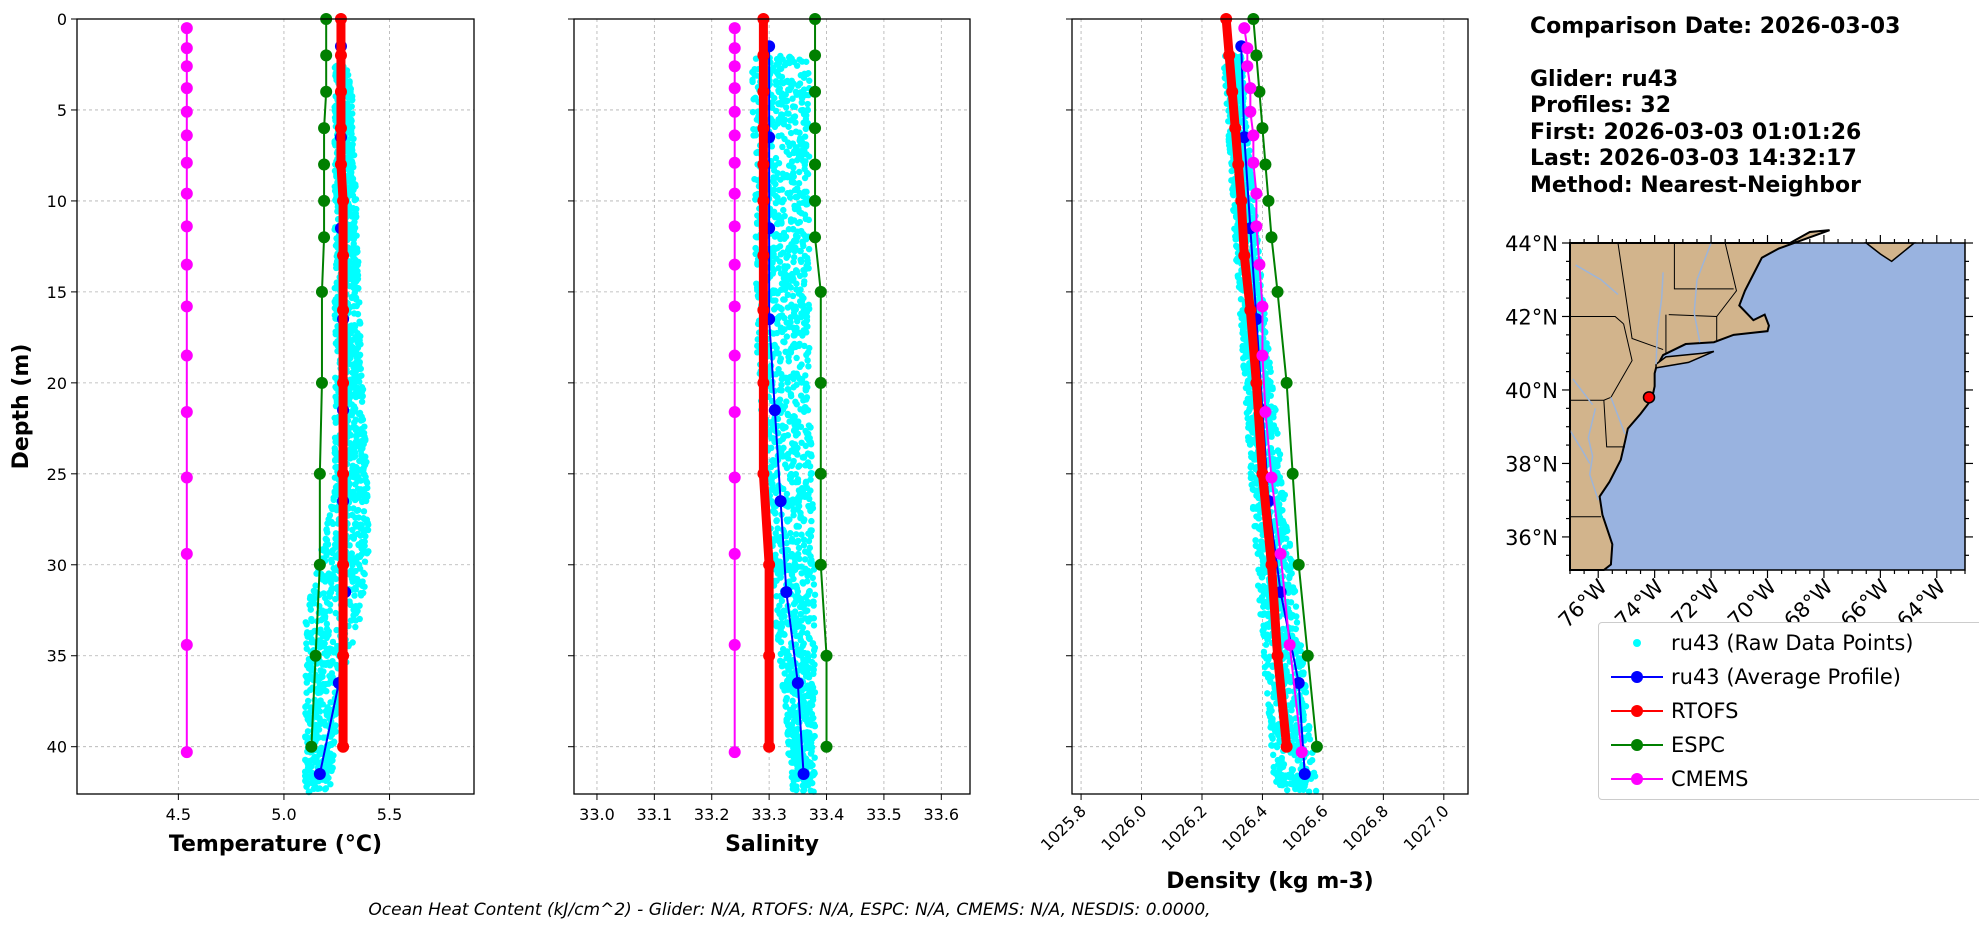 This screenshot has width=1979, height=934. Describe the element at coordinates (1184, 827) in the screenshot. I see `x-tick-label: 1026.2` at that location.